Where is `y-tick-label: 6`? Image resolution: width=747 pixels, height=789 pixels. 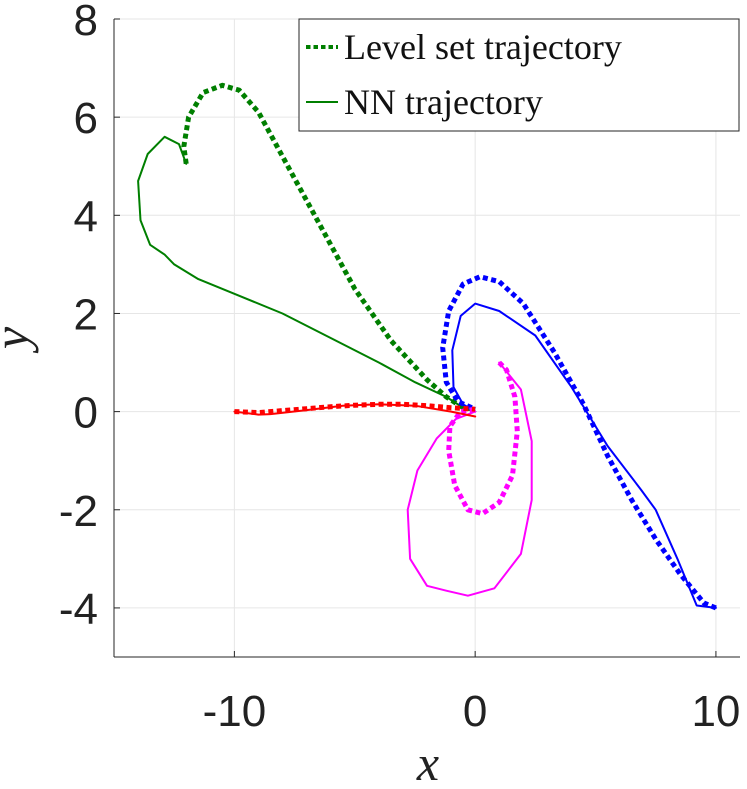
y-tick-label: 6 is located at coordinates (86, 118).